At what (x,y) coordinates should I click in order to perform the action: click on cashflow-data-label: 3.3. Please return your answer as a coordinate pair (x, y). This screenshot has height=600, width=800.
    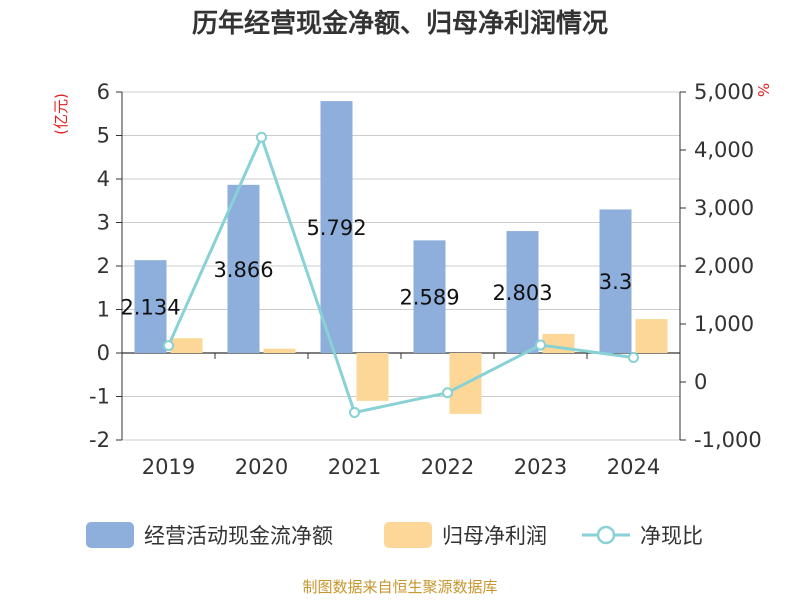
    Looking at the image, I should click on (615, 282).